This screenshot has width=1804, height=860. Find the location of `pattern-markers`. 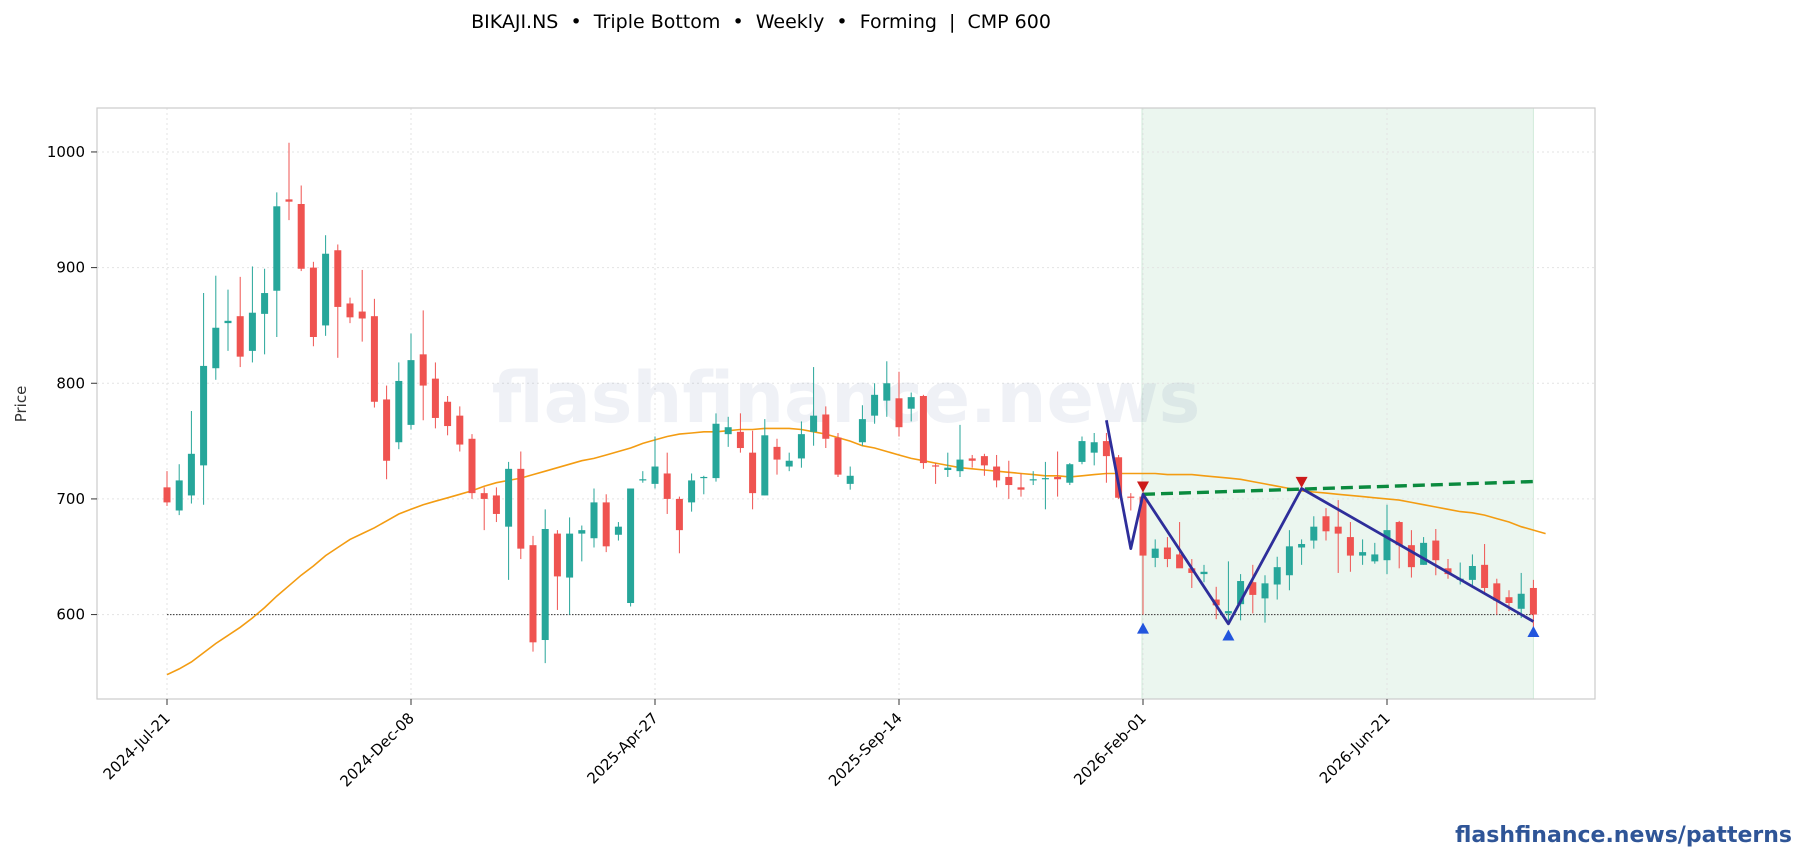

pattern-markers is located at coordinates (1338, 558).